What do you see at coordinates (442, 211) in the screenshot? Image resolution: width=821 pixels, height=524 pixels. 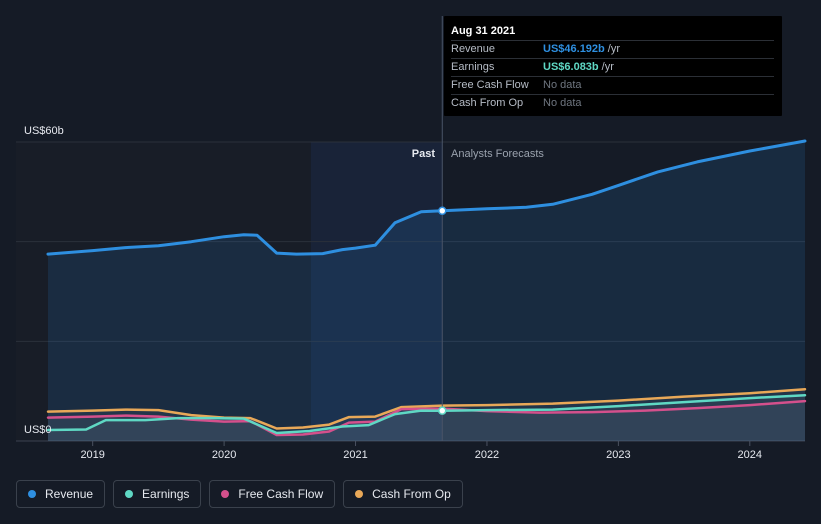 I see `revenue-highlight-point` at bounding box center [442, 211].